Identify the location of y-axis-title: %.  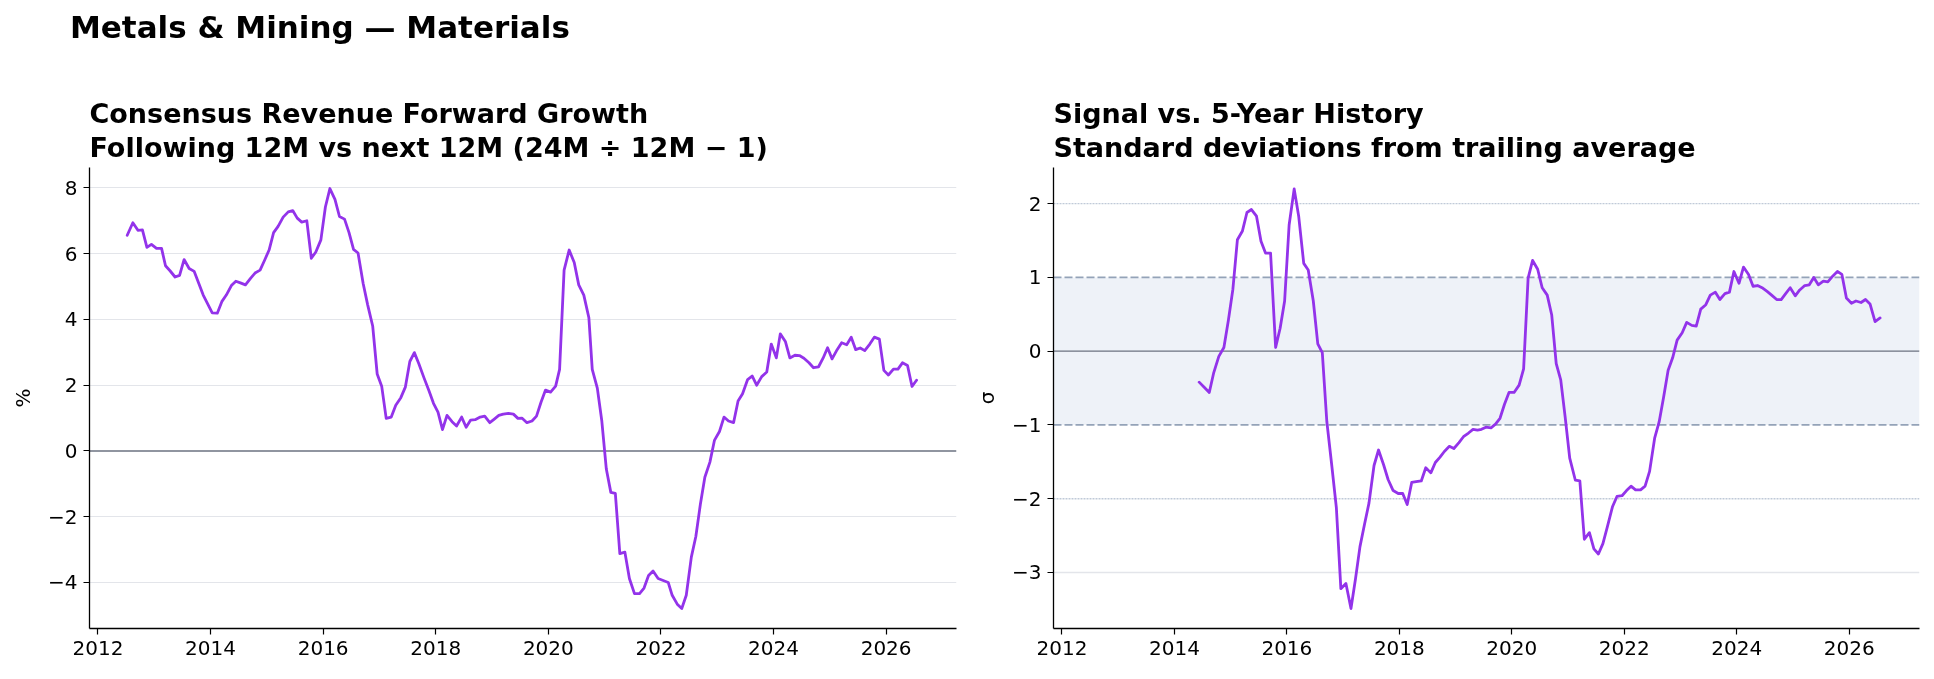
(23, 398).